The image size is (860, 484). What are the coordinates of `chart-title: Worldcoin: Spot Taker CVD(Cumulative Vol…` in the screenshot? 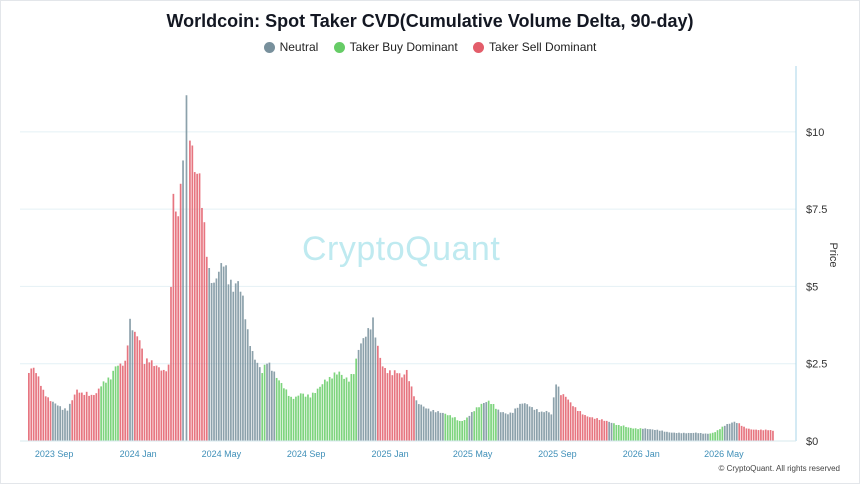 It's located at (430, 21).